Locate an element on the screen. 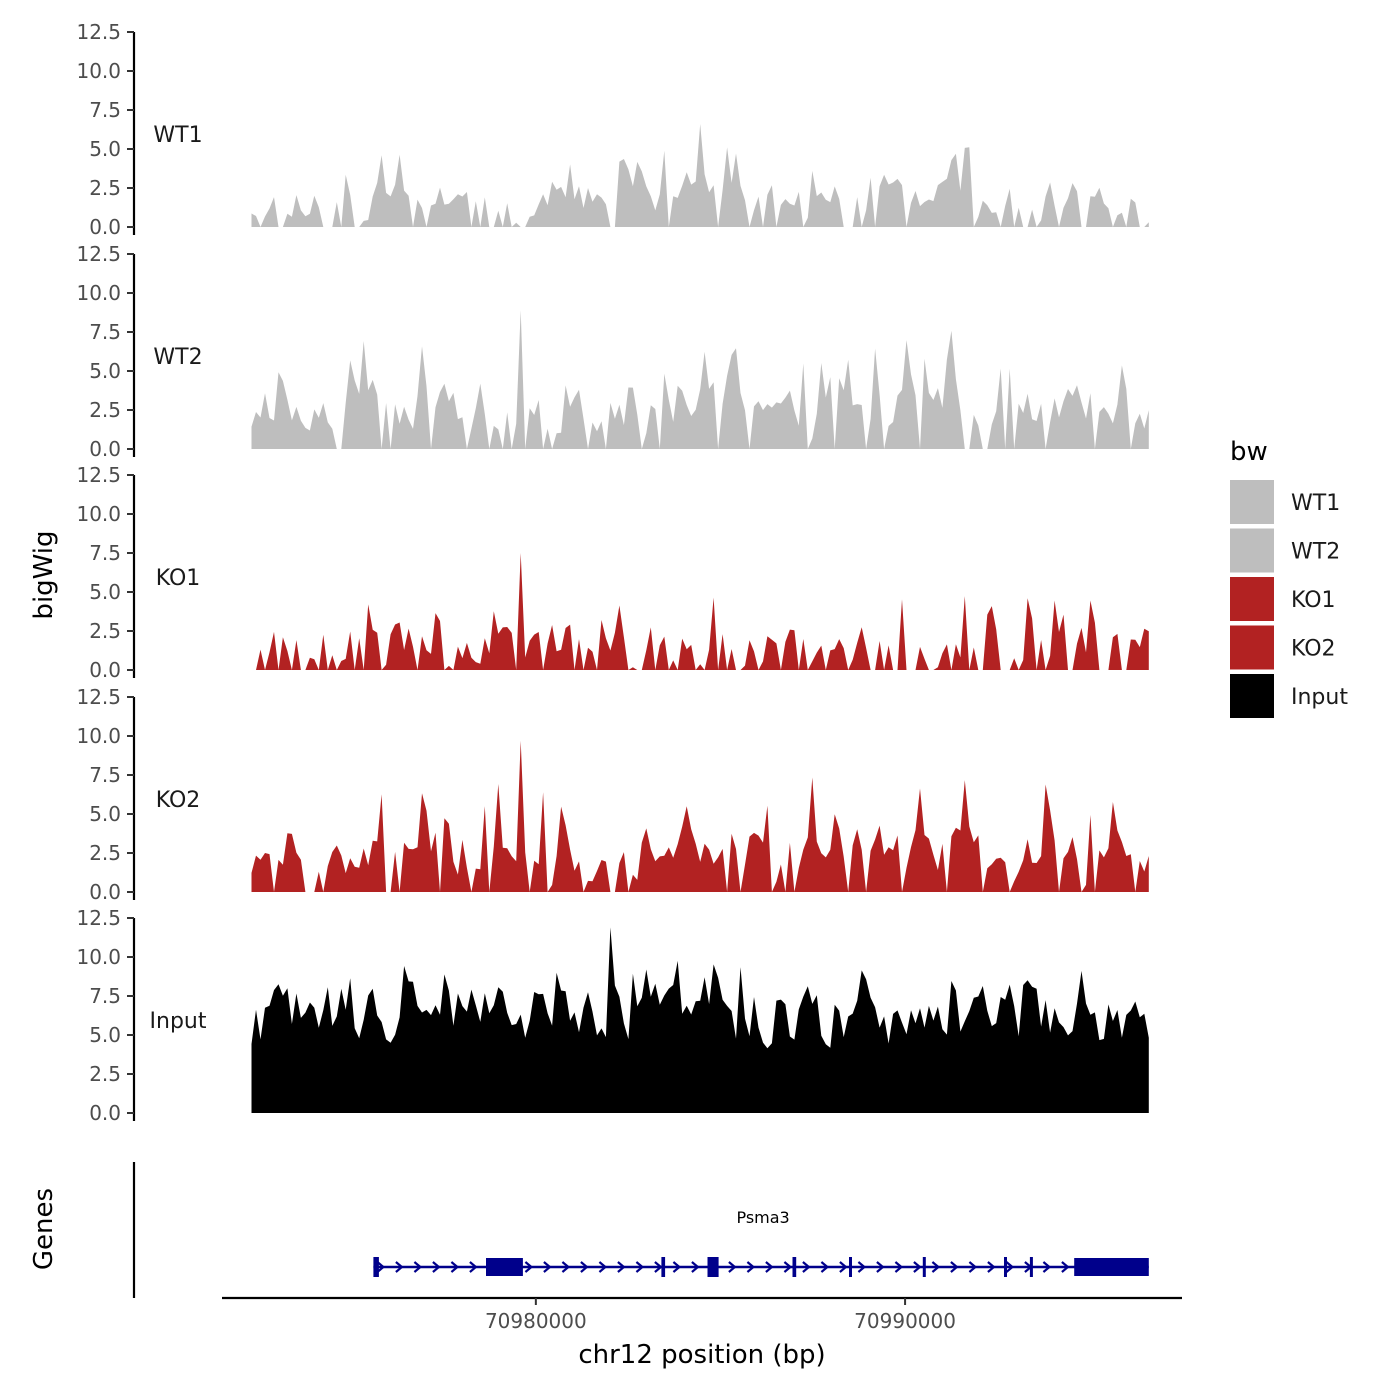 This screenshot has width=1400, height=1400. legend-key-wt1 is located at coordinates (1252, 502).